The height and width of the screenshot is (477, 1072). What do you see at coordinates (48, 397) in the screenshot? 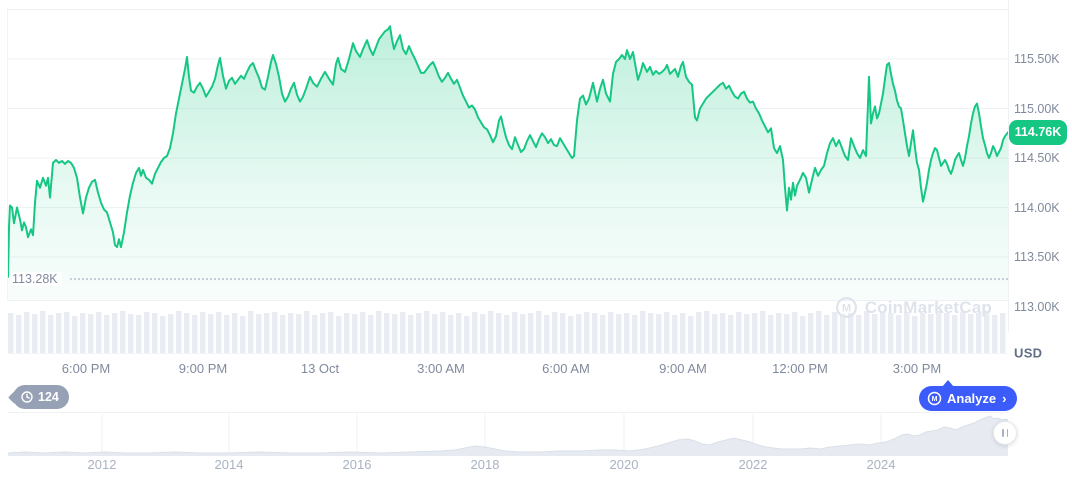
I see `history-count-value: 124` at bounding box center [48, 397].